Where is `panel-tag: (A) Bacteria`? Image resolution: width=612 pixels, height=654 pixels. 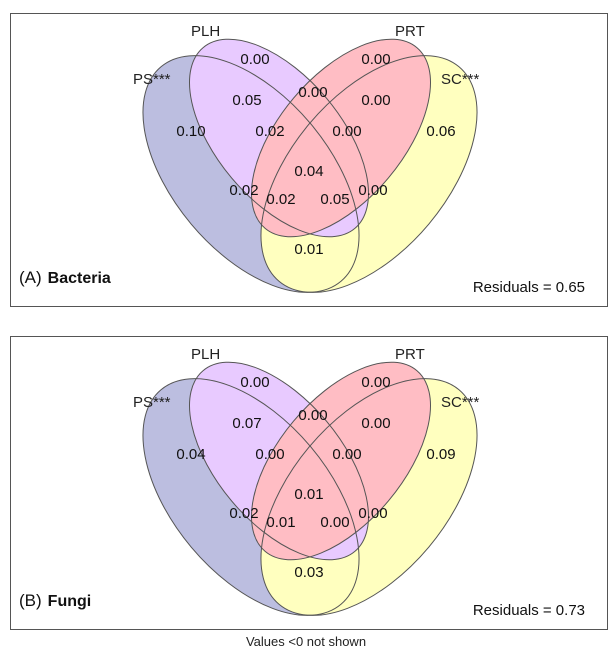
panel-tag: (A) Bacteria is located at coordinates (65, 278).